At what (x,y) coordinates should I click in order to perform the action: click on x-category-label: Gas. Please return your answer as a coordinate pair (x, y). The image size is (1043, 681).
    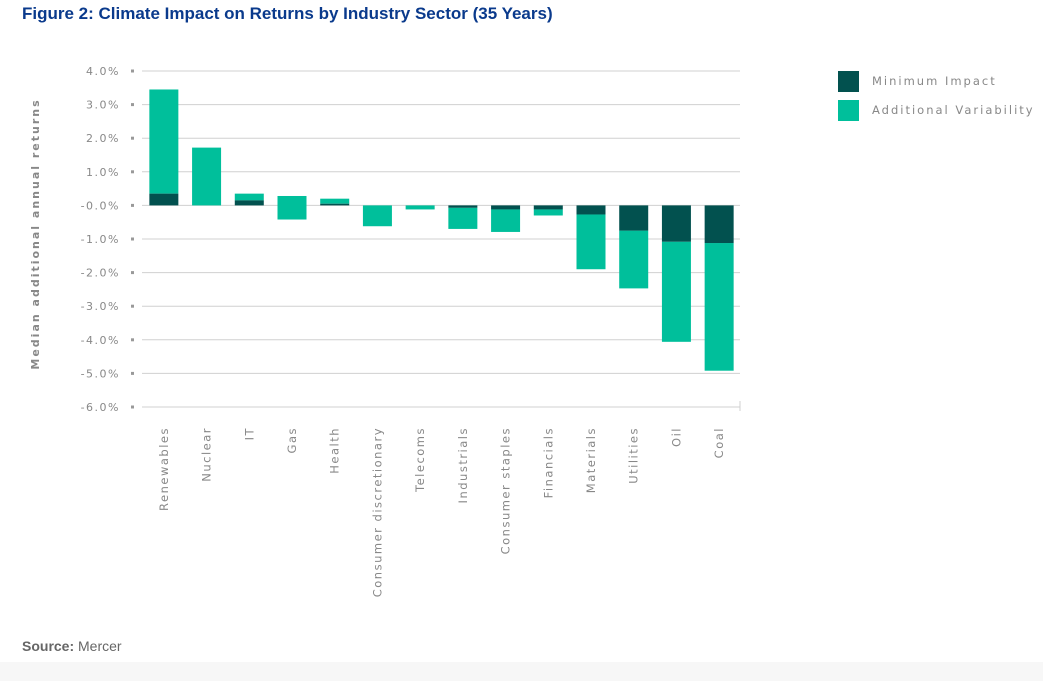
    Looking at the image, I should click on (292, 440).